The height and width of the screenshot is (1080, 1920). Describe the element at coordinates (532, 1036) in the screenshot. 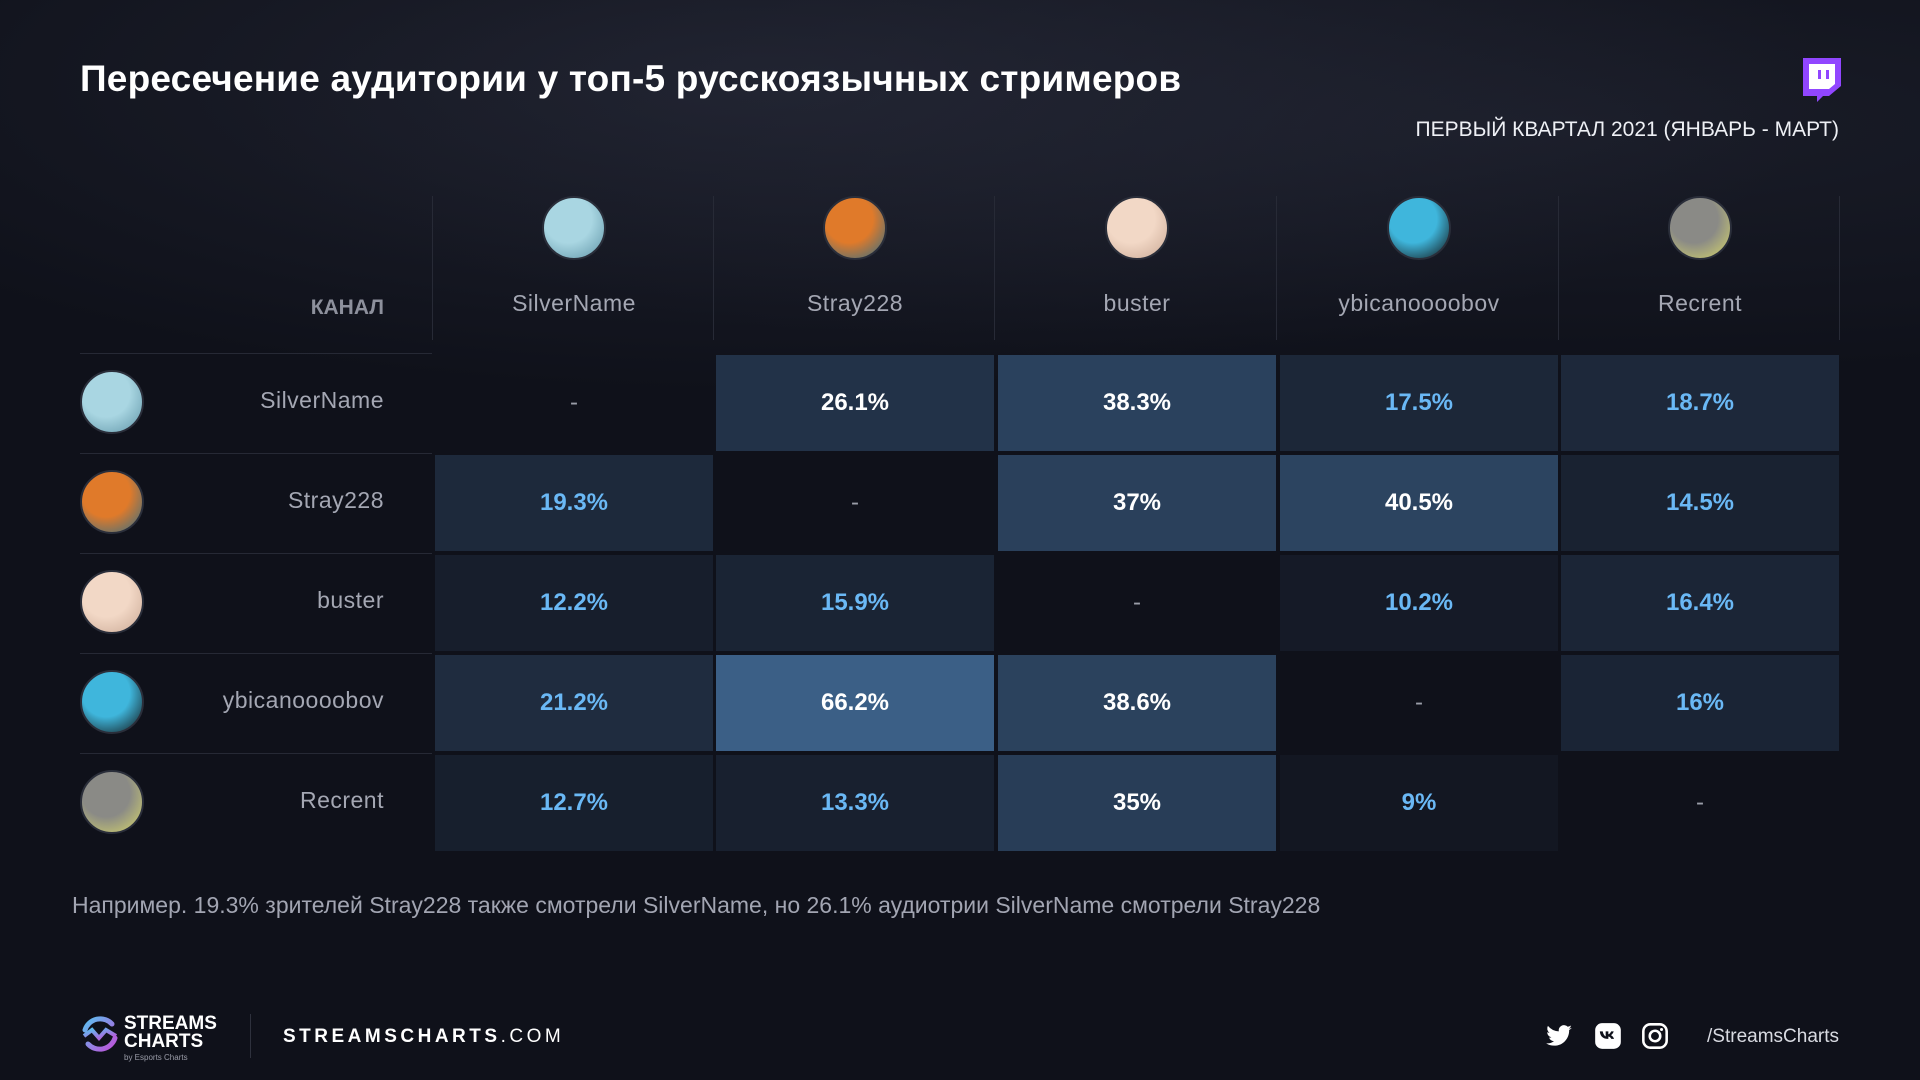

I see `site-rest: .COM` at that location.